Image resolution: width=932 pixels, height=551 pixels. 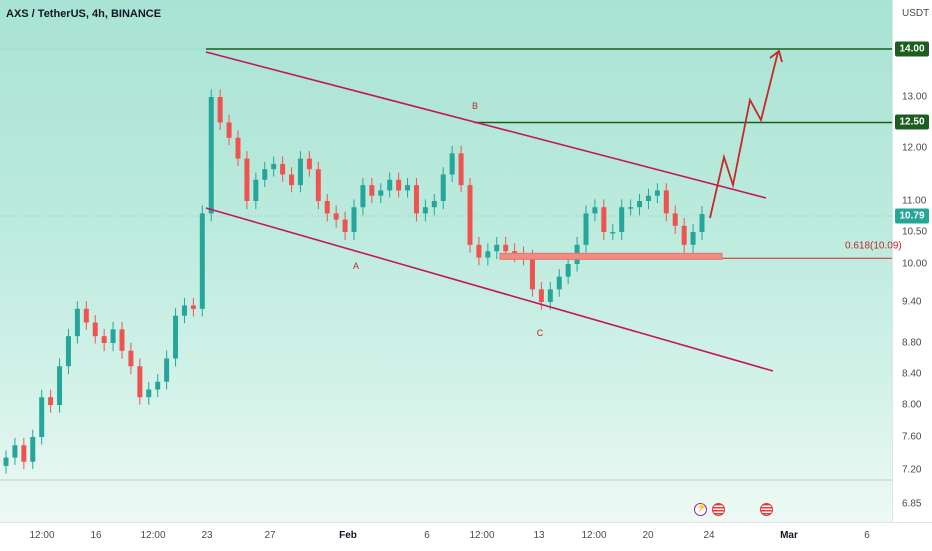 What do you see at coordinates (912, 122) in the screenshot?
I see `target-price-tag: 12.50` at bounding box center [912, 122].